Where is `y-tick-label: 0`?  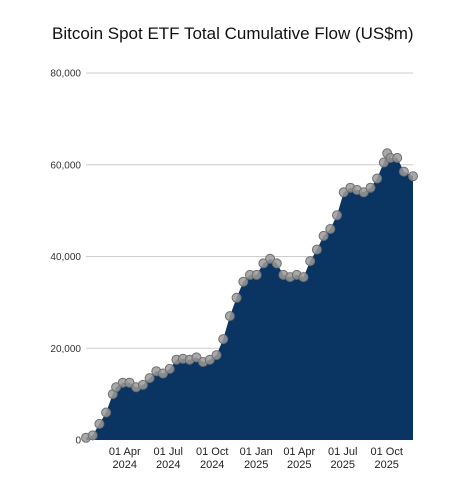 y-tick-label: 0 is located at coordinates (78, 441).